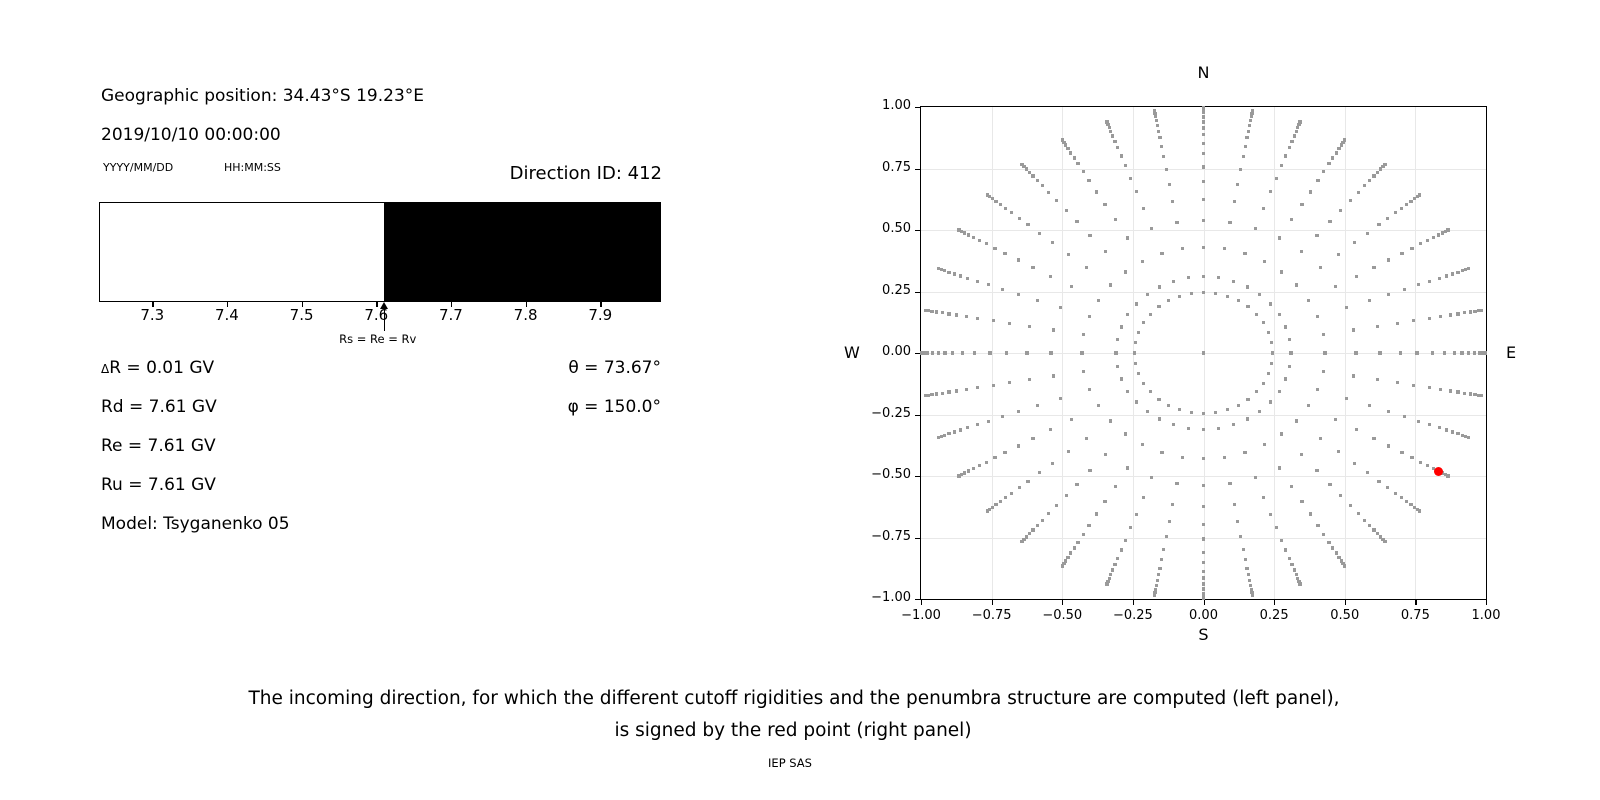 This screenshot has height=800, width=1600. I want to click on delta-symbol: Δ, so click(105, 369).